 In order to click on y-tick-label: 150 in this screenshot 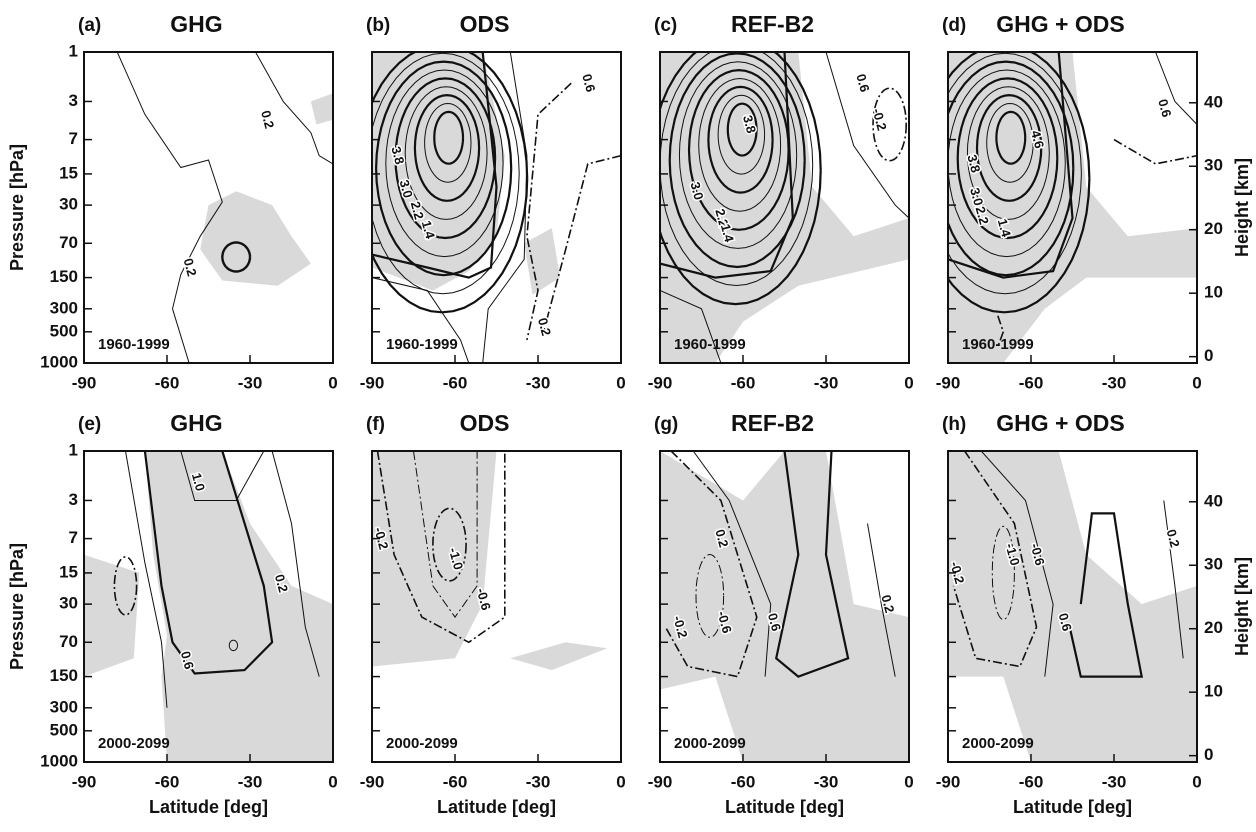, I will do `click(64, 276)`.